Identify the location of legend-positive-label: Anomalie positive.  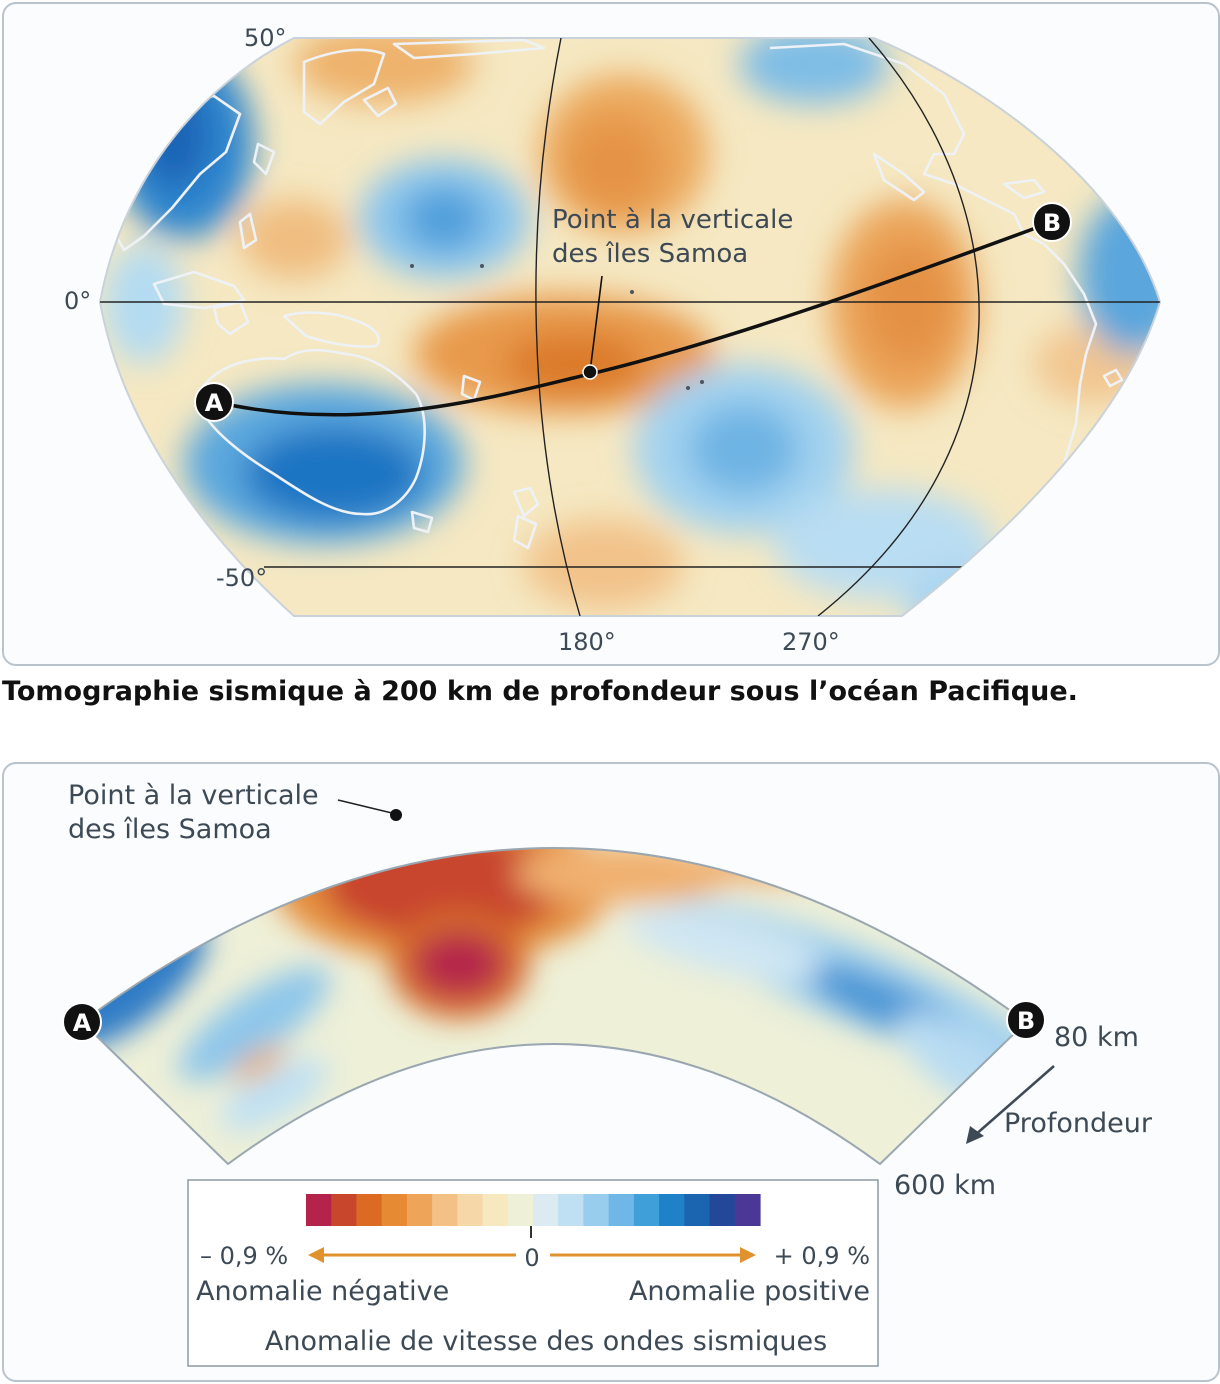
(749, 1291).